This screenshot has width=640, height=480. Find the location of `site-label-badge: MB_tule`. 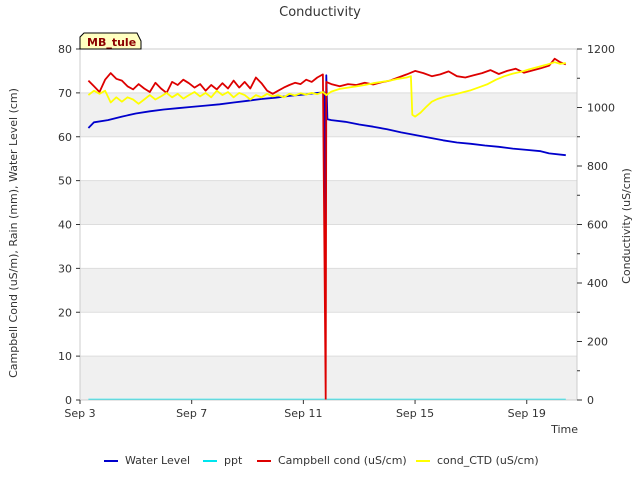

site-label-badge: MB_tule is located at coordinates (110, 41).